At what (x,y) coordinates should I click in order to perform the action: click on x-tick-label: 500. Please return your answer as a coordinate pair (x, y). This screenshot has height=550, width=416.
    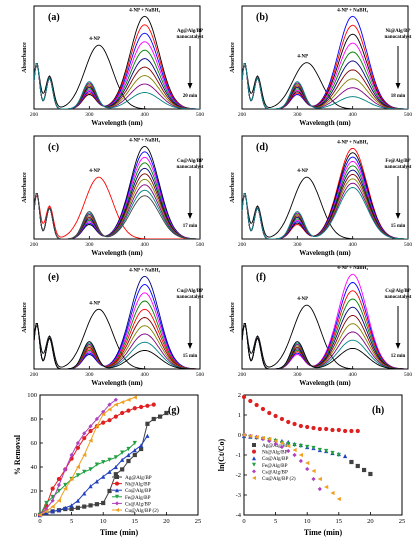
    Looking at the image, I should click on (408, 375).